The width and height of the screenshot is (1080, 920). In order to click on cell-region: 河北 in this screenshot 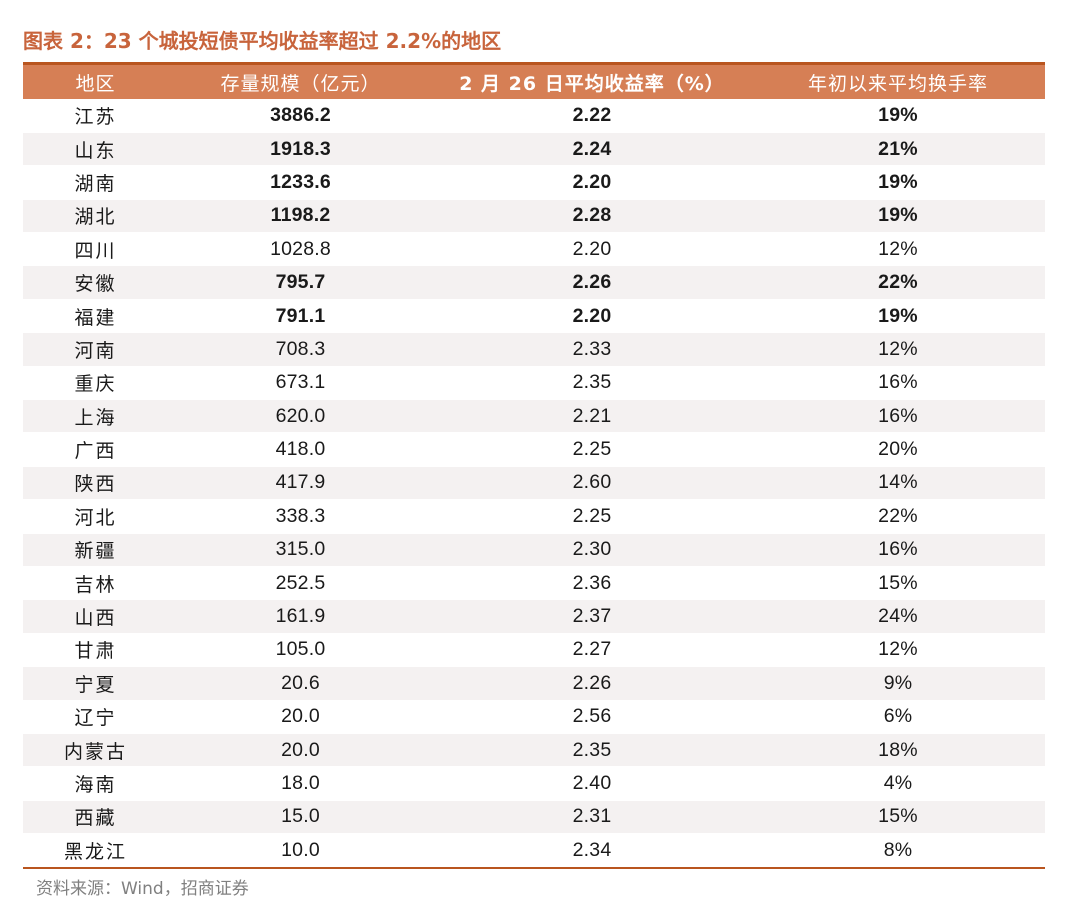, I will do `click(95, 516)`.